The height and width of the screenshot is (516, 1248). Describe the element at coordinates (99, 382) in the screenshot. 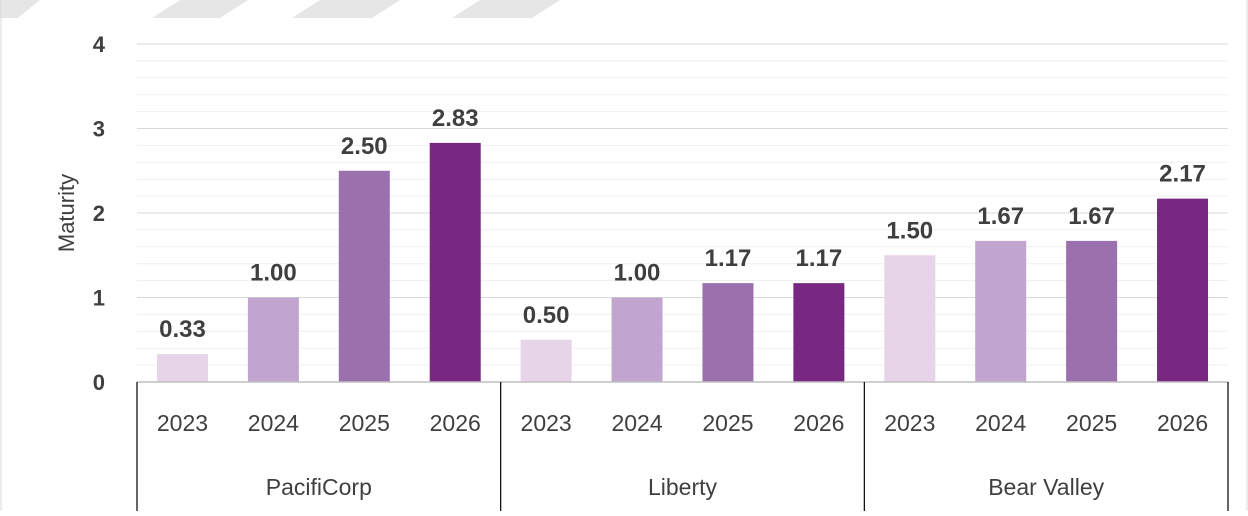

I see `y-tick-label: 0` at that location.